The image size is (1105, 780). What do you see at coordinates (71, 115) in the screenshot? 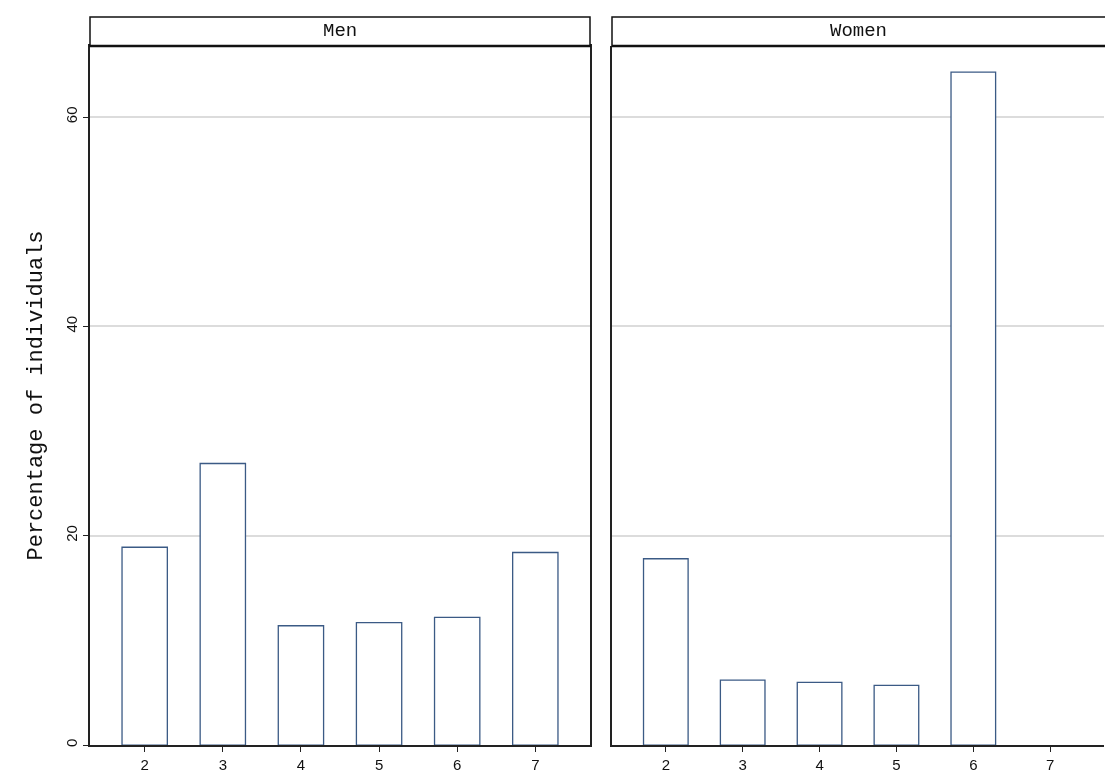
I see `y-tick-label: 60` at bounding box center [71, 115].